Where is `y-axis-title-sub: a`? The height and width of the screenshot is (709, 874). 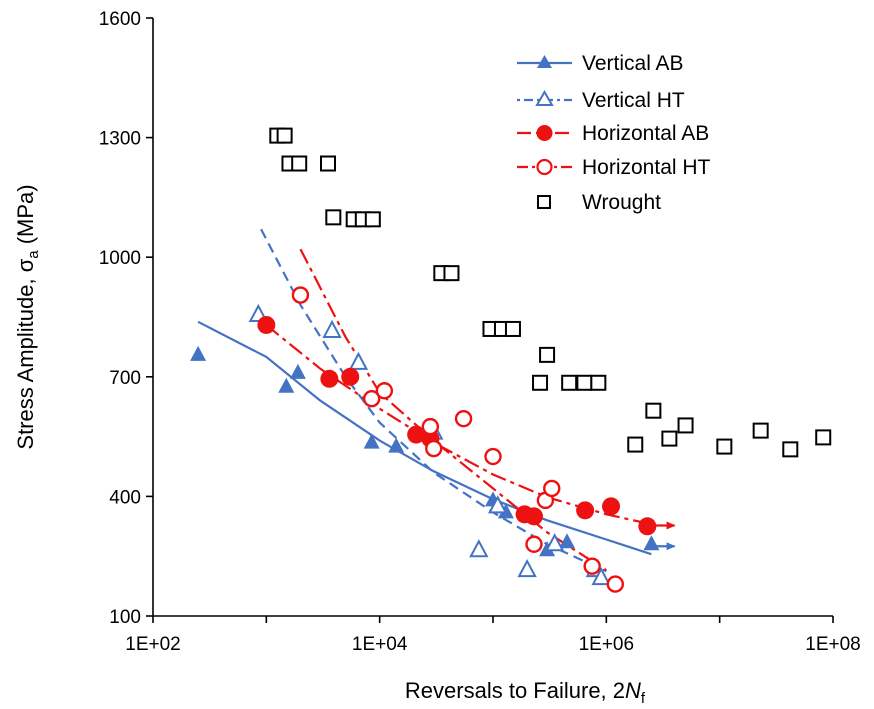
y-axis-title-sub: a is located at coordinates (33, 254).